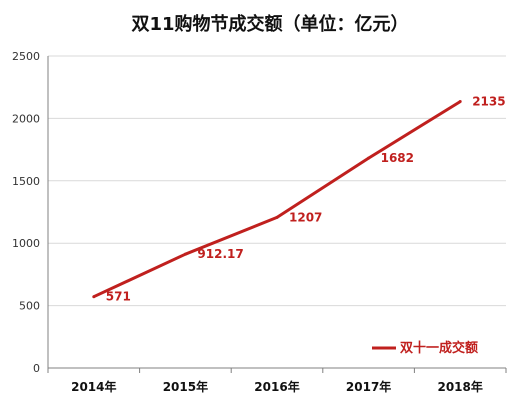  I want to click on y-tick-label: 500, so click(29, 306).